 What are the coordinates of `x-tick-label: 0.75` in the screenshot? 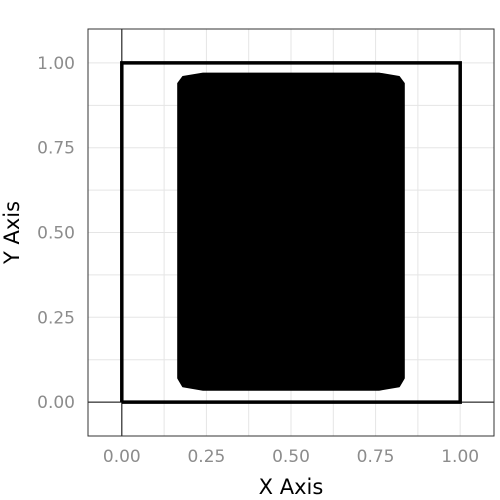 It's located at (376, 457).